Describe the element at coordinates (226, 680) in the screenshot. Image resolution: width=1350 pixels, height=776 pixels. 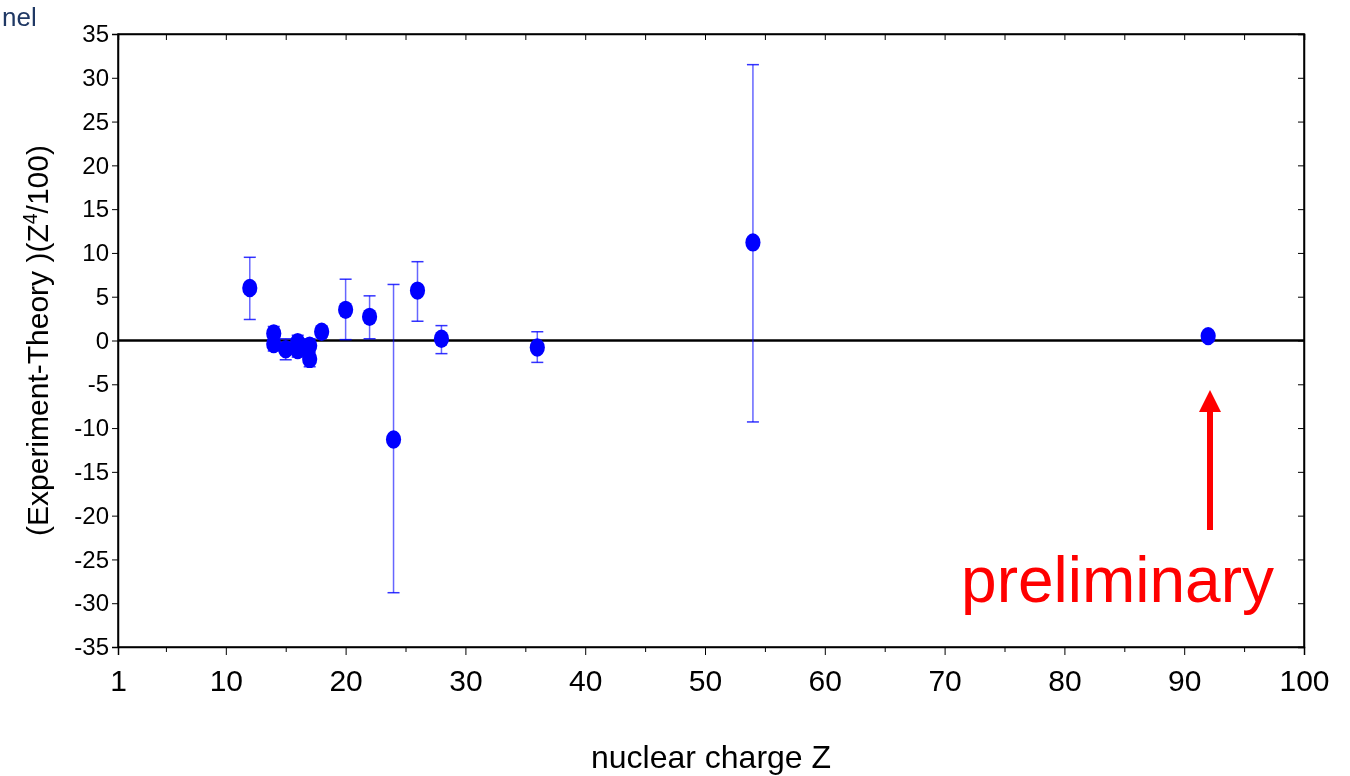
I see `x-tick-label: 10` at that location.